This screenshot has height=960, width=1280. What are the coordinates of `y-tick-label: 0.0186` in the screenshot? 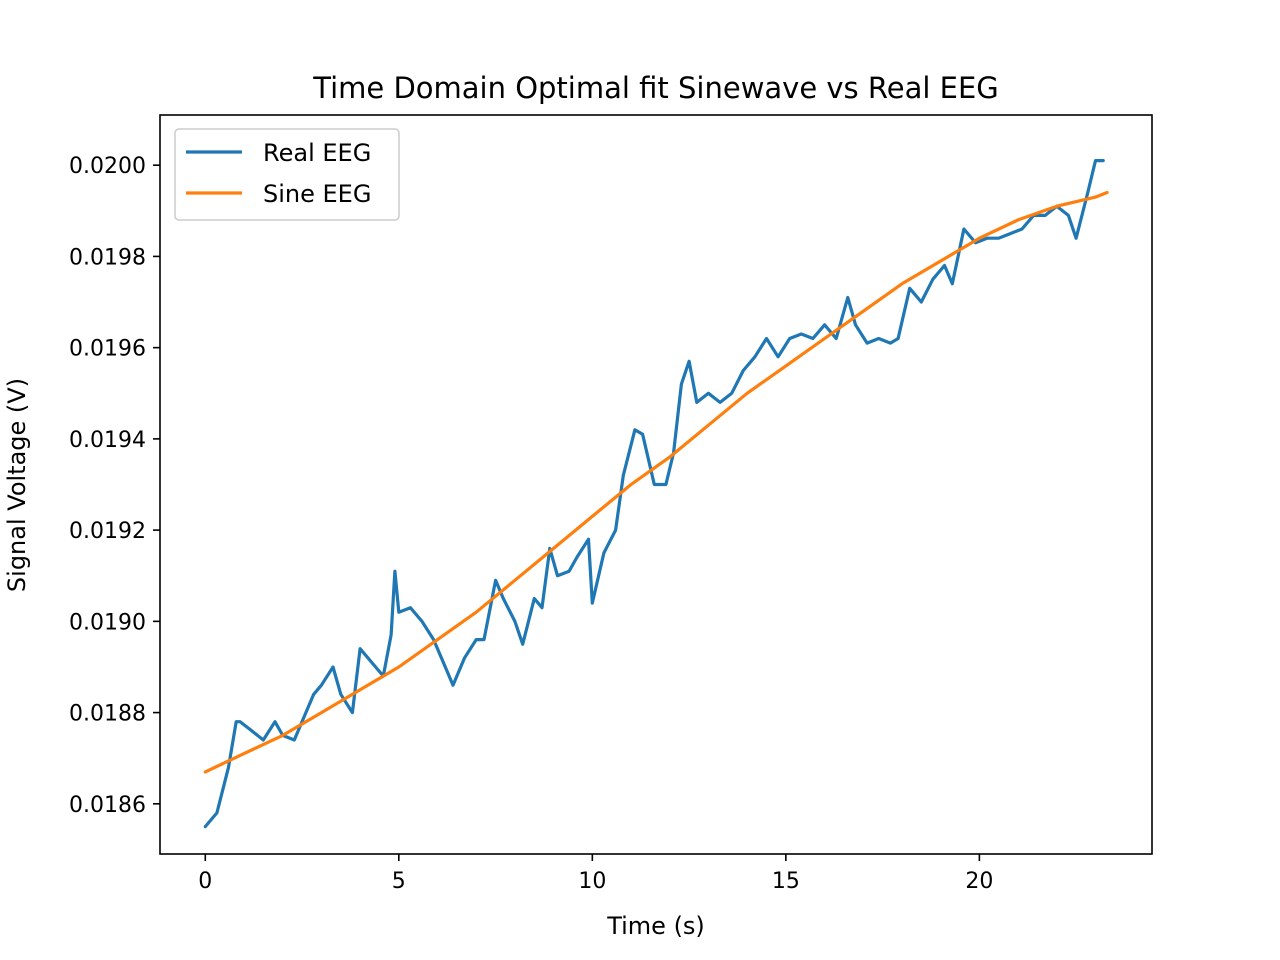 It's located at (107, 805).